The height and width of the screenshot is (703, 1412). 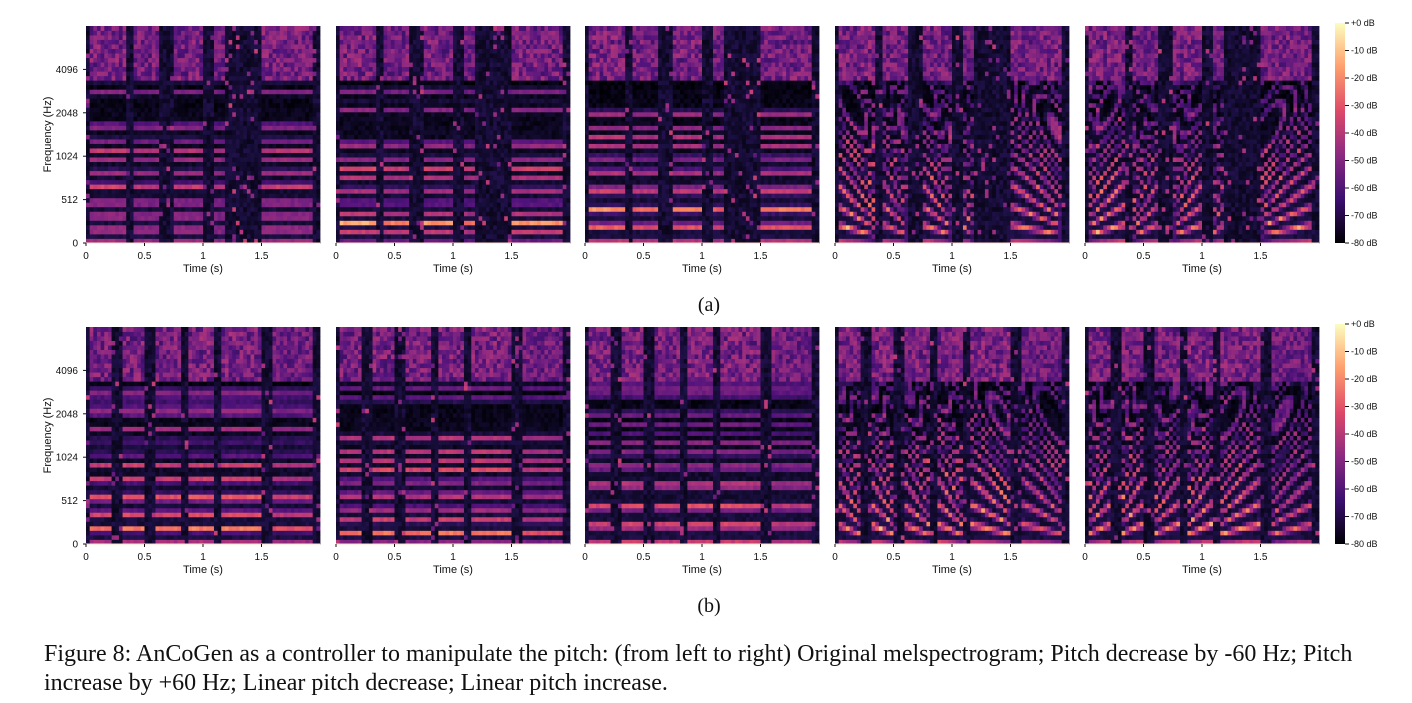 I want to click on colorbar-tick-label: -30 dB, so click(x=1364, y=106).